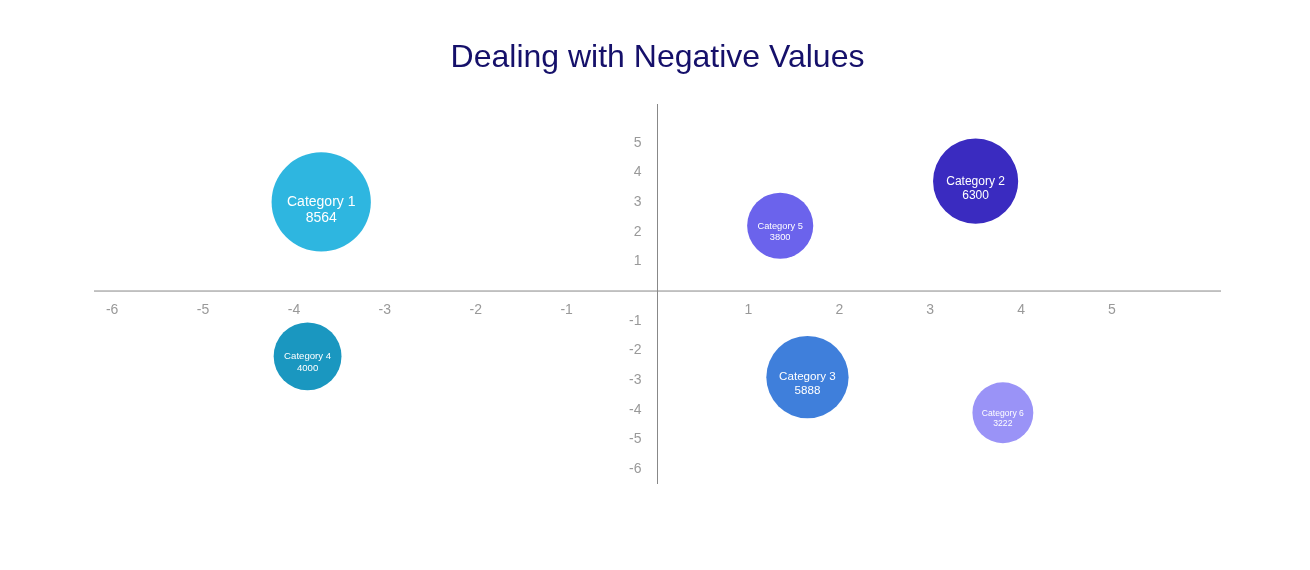  I want to click on y-tick-label: -2, so click(635, 349).